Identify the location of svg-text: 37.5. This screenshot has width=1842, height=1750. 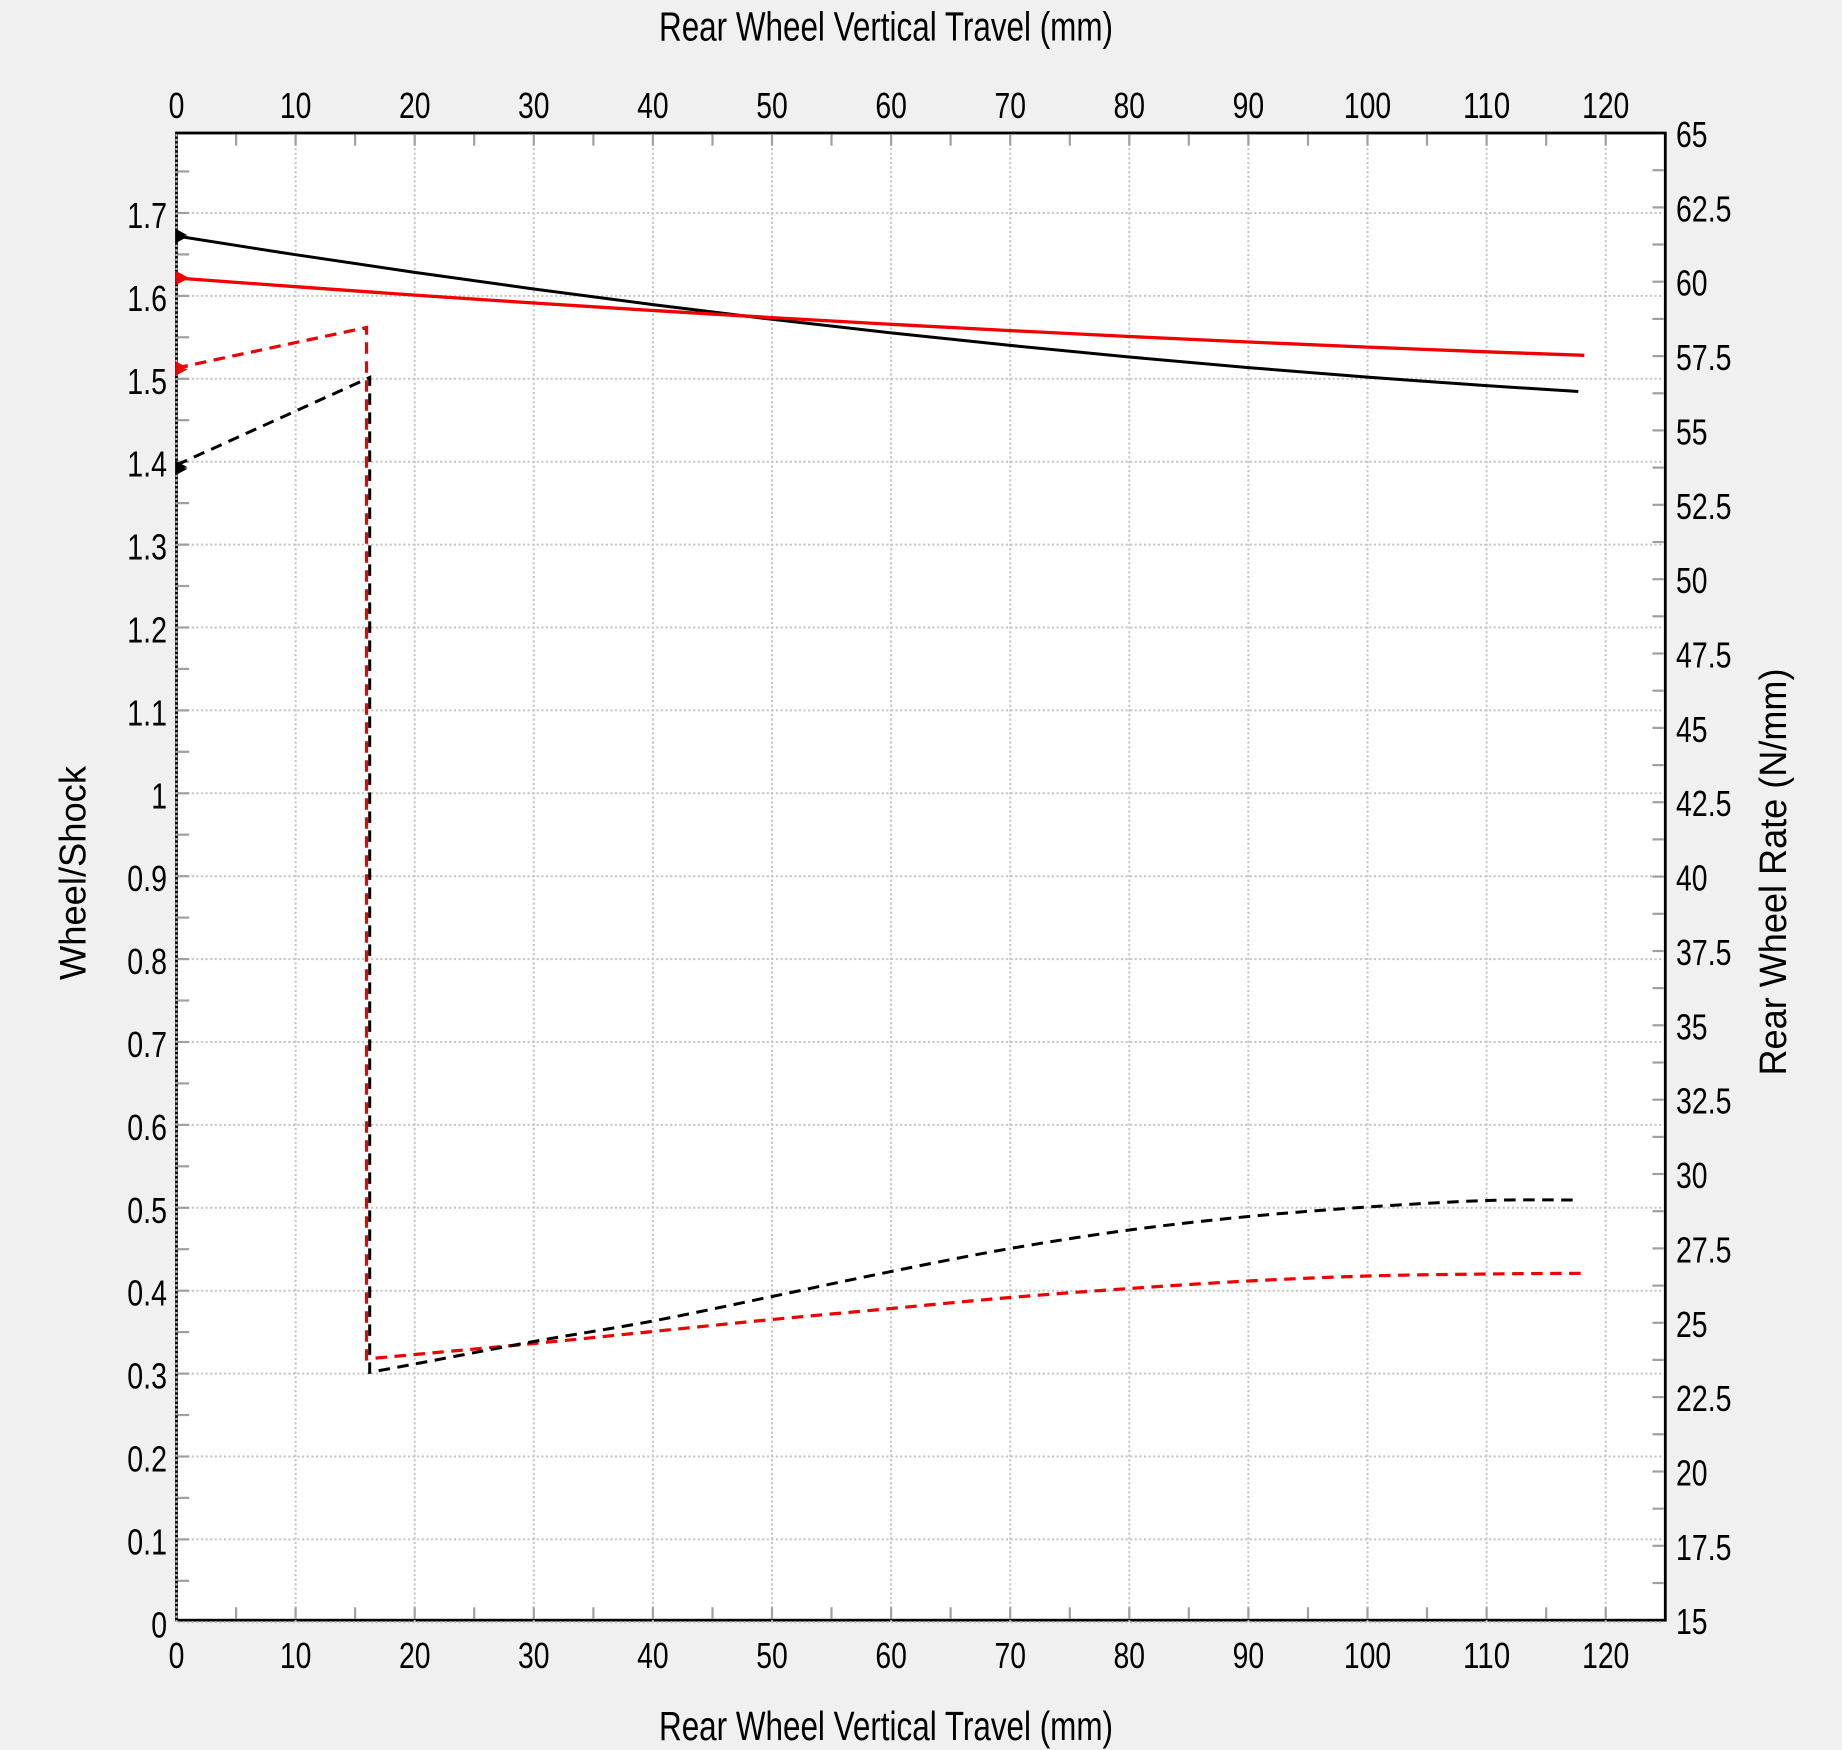
(1704, 952).